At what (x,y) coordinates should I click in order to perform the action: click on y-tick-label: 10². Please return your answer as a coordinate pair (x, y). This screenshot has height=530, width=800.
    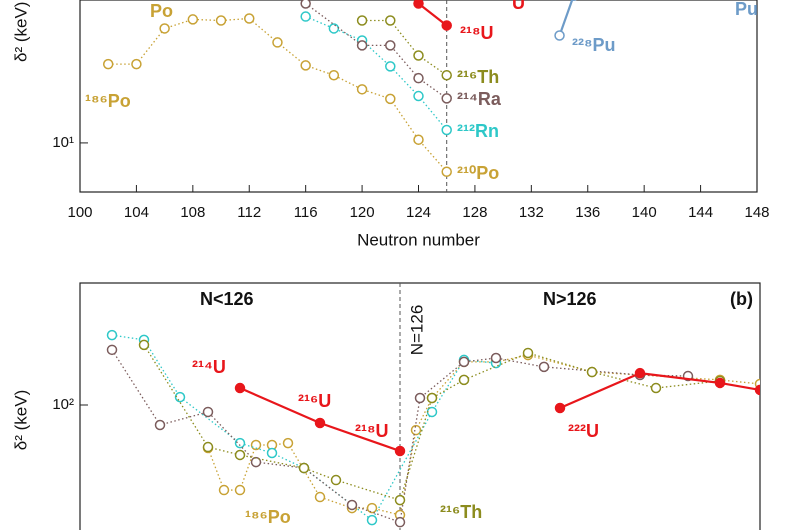
    Looking at the image, I should click on (63, 404).